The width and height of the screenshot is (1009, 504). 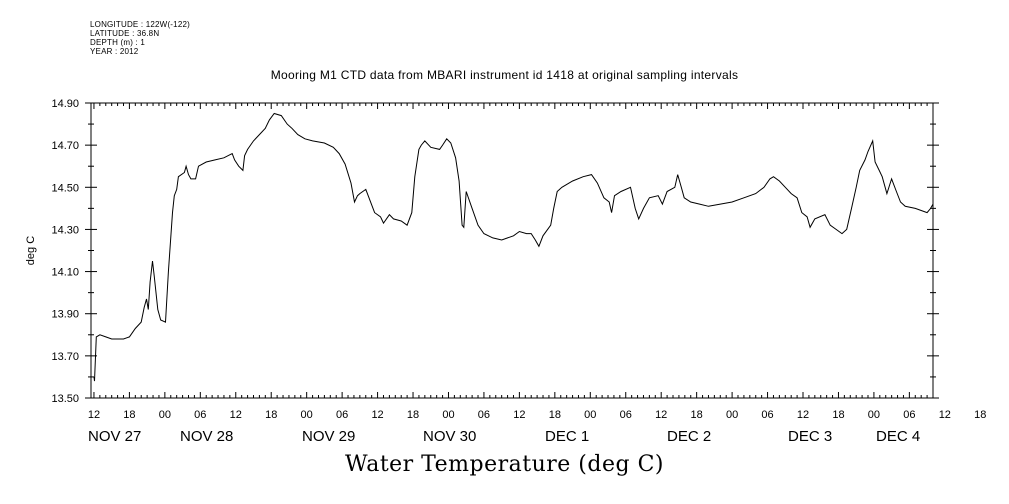 I want to click on x-day-label: NOV 30, so click(x=449, y=436).